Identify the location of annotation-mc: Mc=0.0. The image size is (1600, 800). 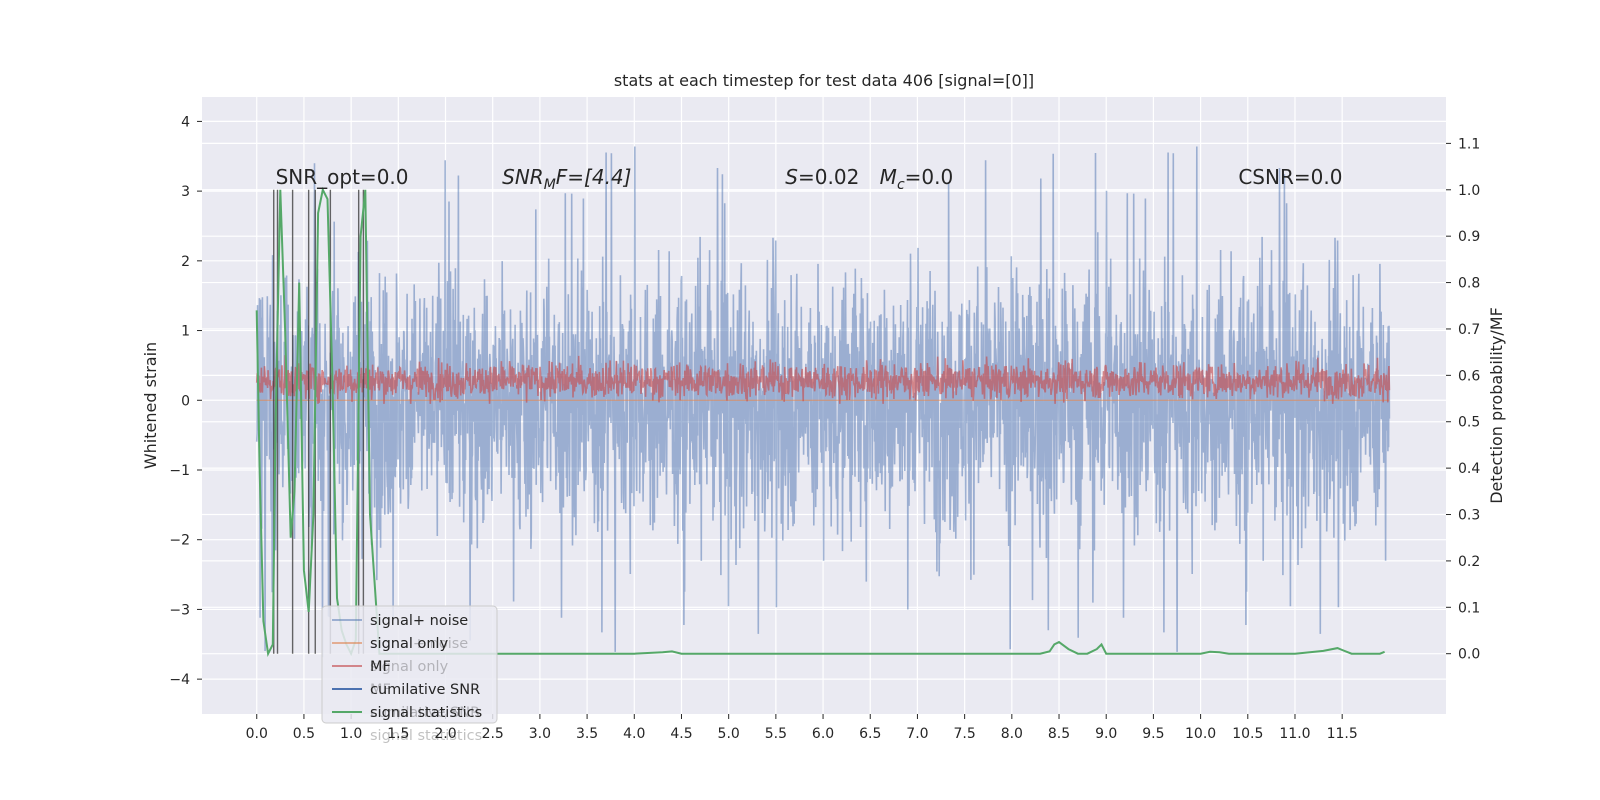
(917, 179).